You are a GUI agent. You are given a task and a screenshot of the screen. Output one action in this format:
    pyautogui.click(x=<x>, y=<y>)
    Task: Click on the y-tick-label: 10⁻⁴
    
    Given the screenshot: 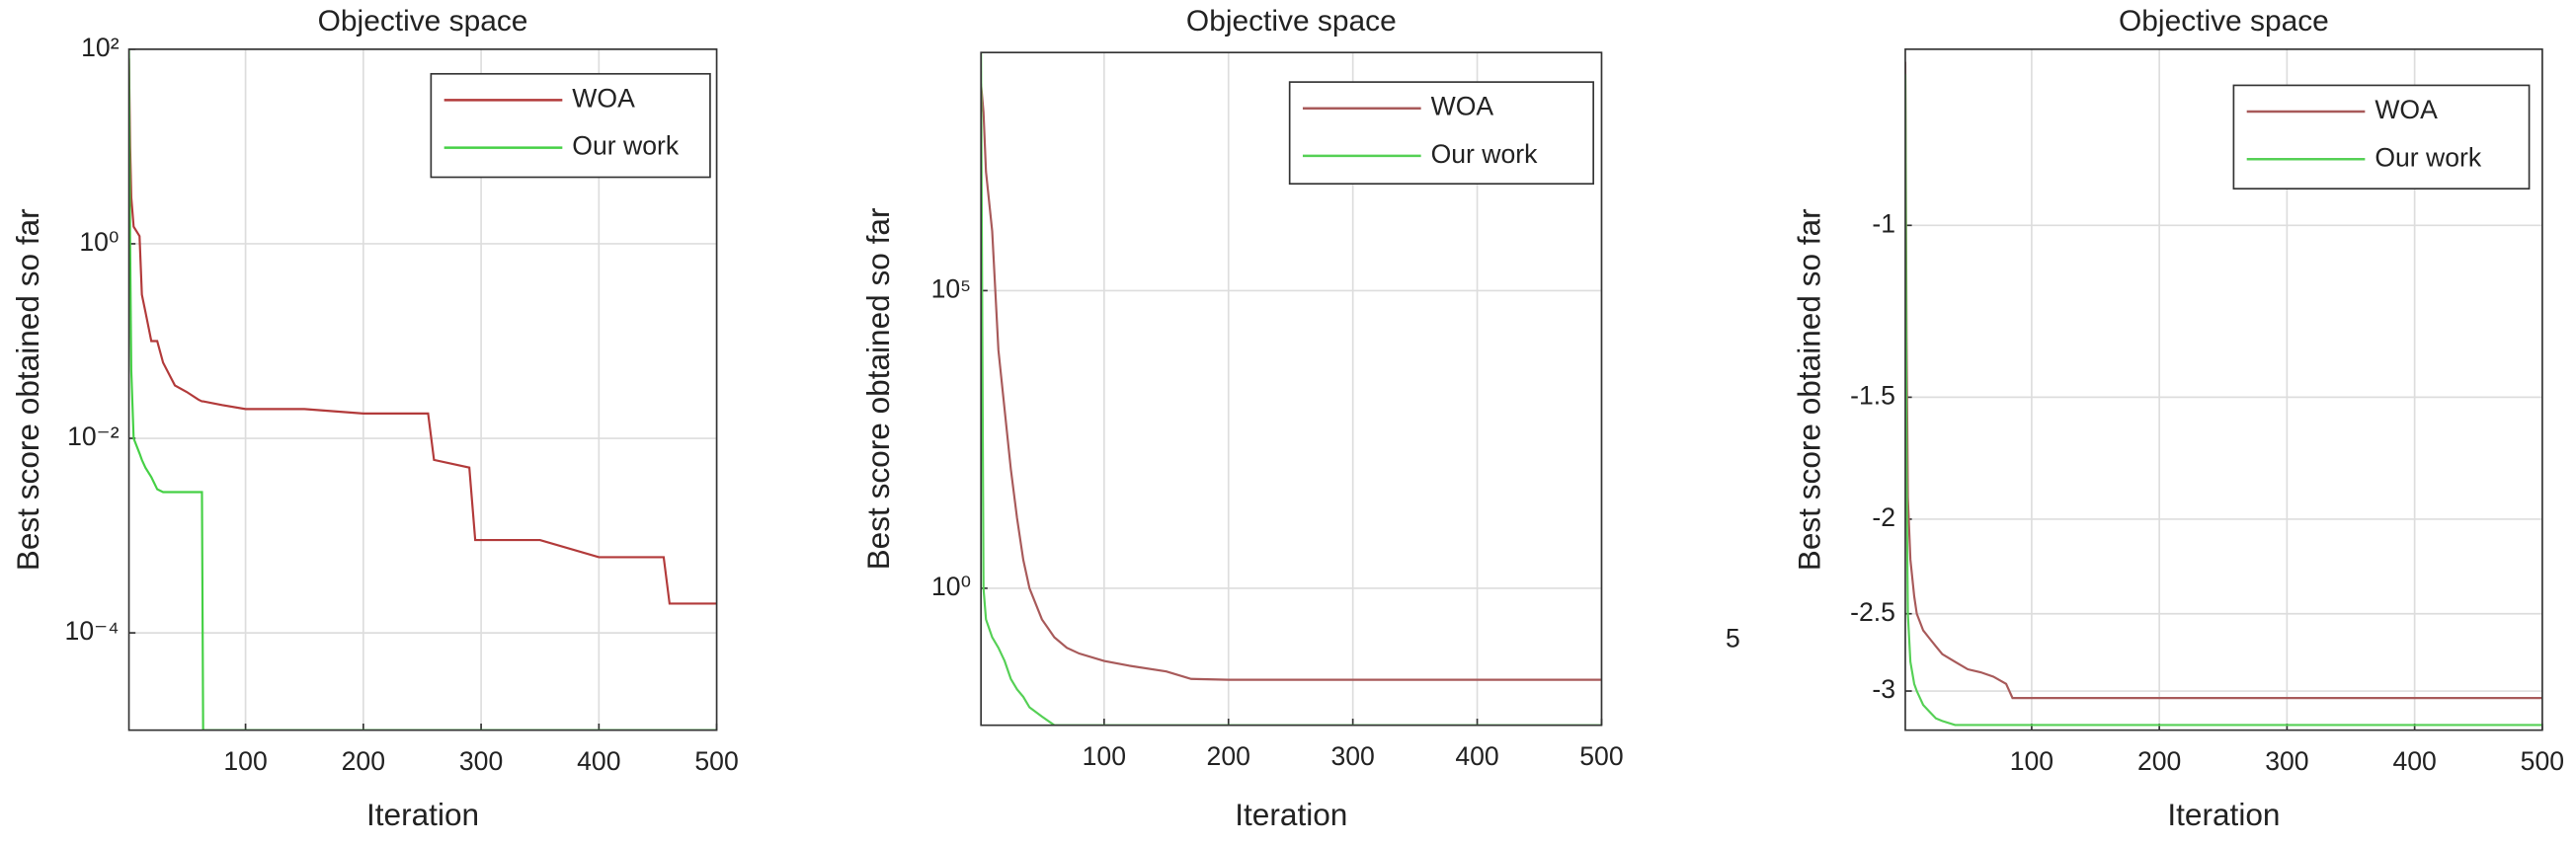 What is the action you would take?
    pyautogui.click(x=92, y=631)
    